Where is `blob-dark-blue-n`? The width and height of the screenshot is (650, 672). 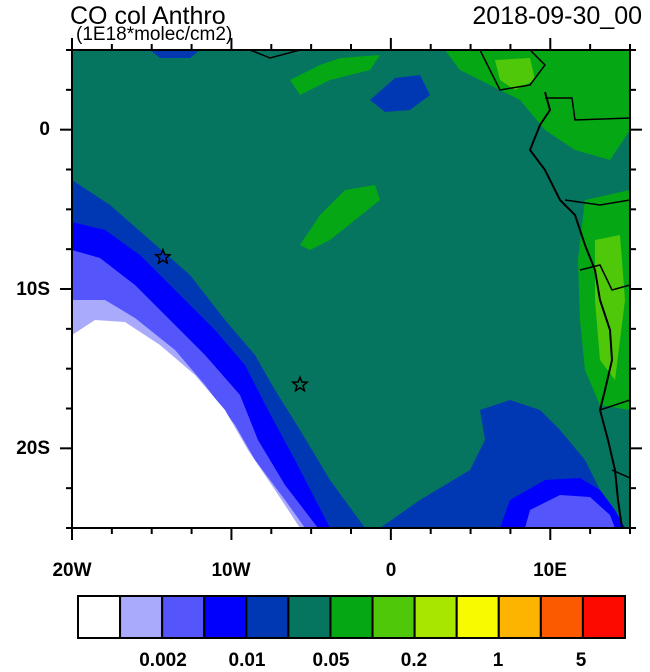
blob-dark-blue-n is located at coordinates (400, 93).